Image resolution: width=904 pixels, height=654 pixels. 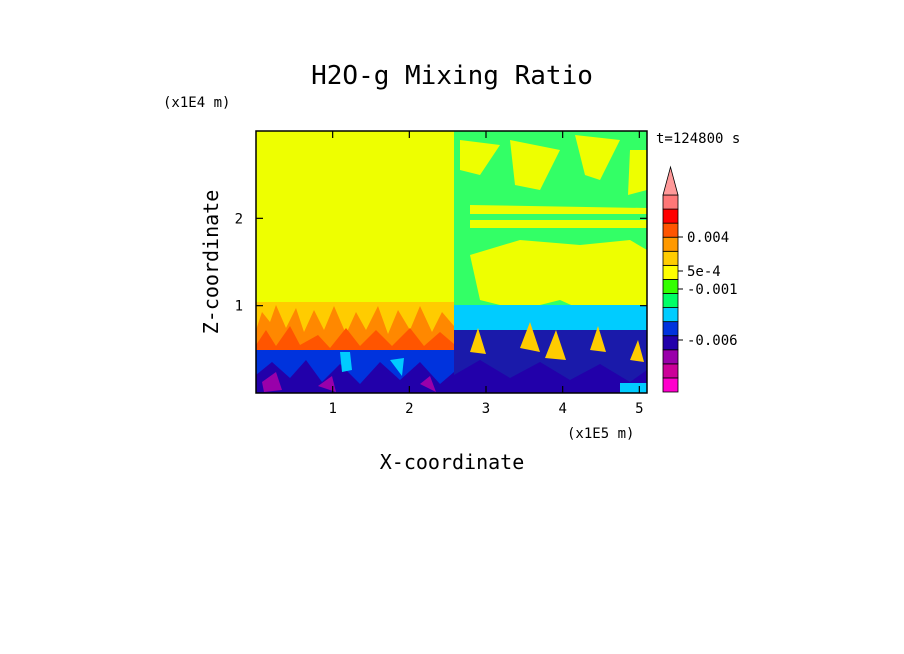 I want to click on right-cyan-base, so click(x=633, y=388).